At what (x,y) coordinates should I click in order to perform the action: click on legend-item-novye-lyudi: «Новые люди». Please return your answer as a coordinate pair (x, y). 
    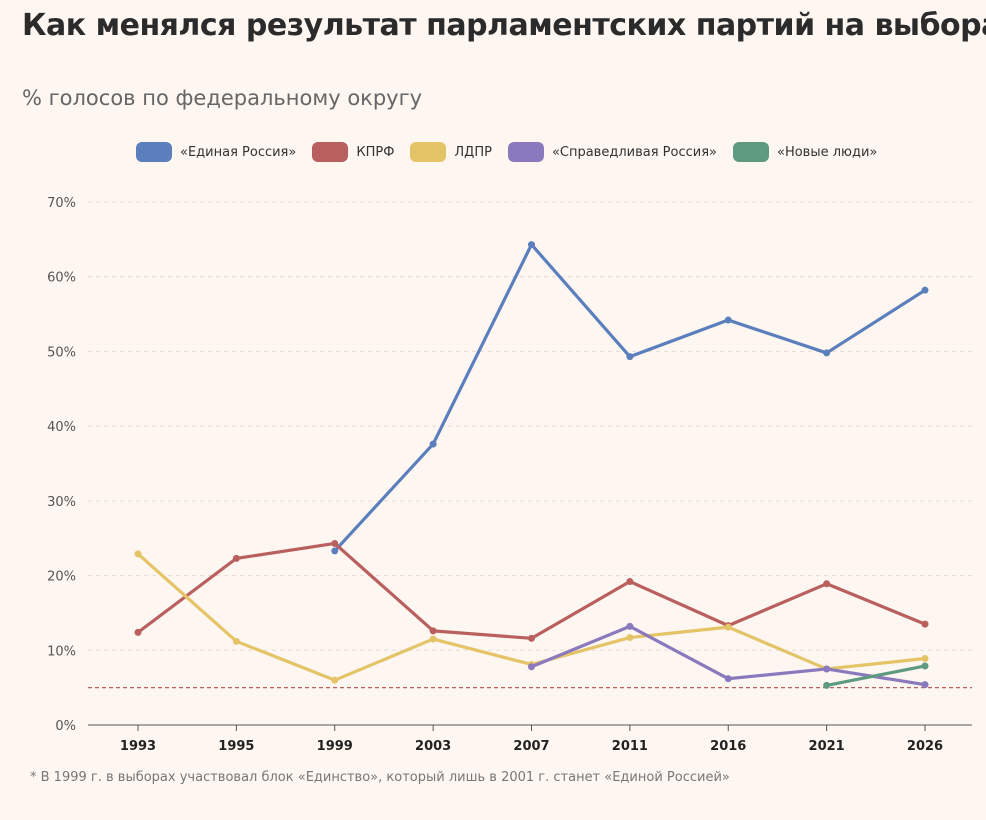
    Looking at the image, I should click on (805, 152).